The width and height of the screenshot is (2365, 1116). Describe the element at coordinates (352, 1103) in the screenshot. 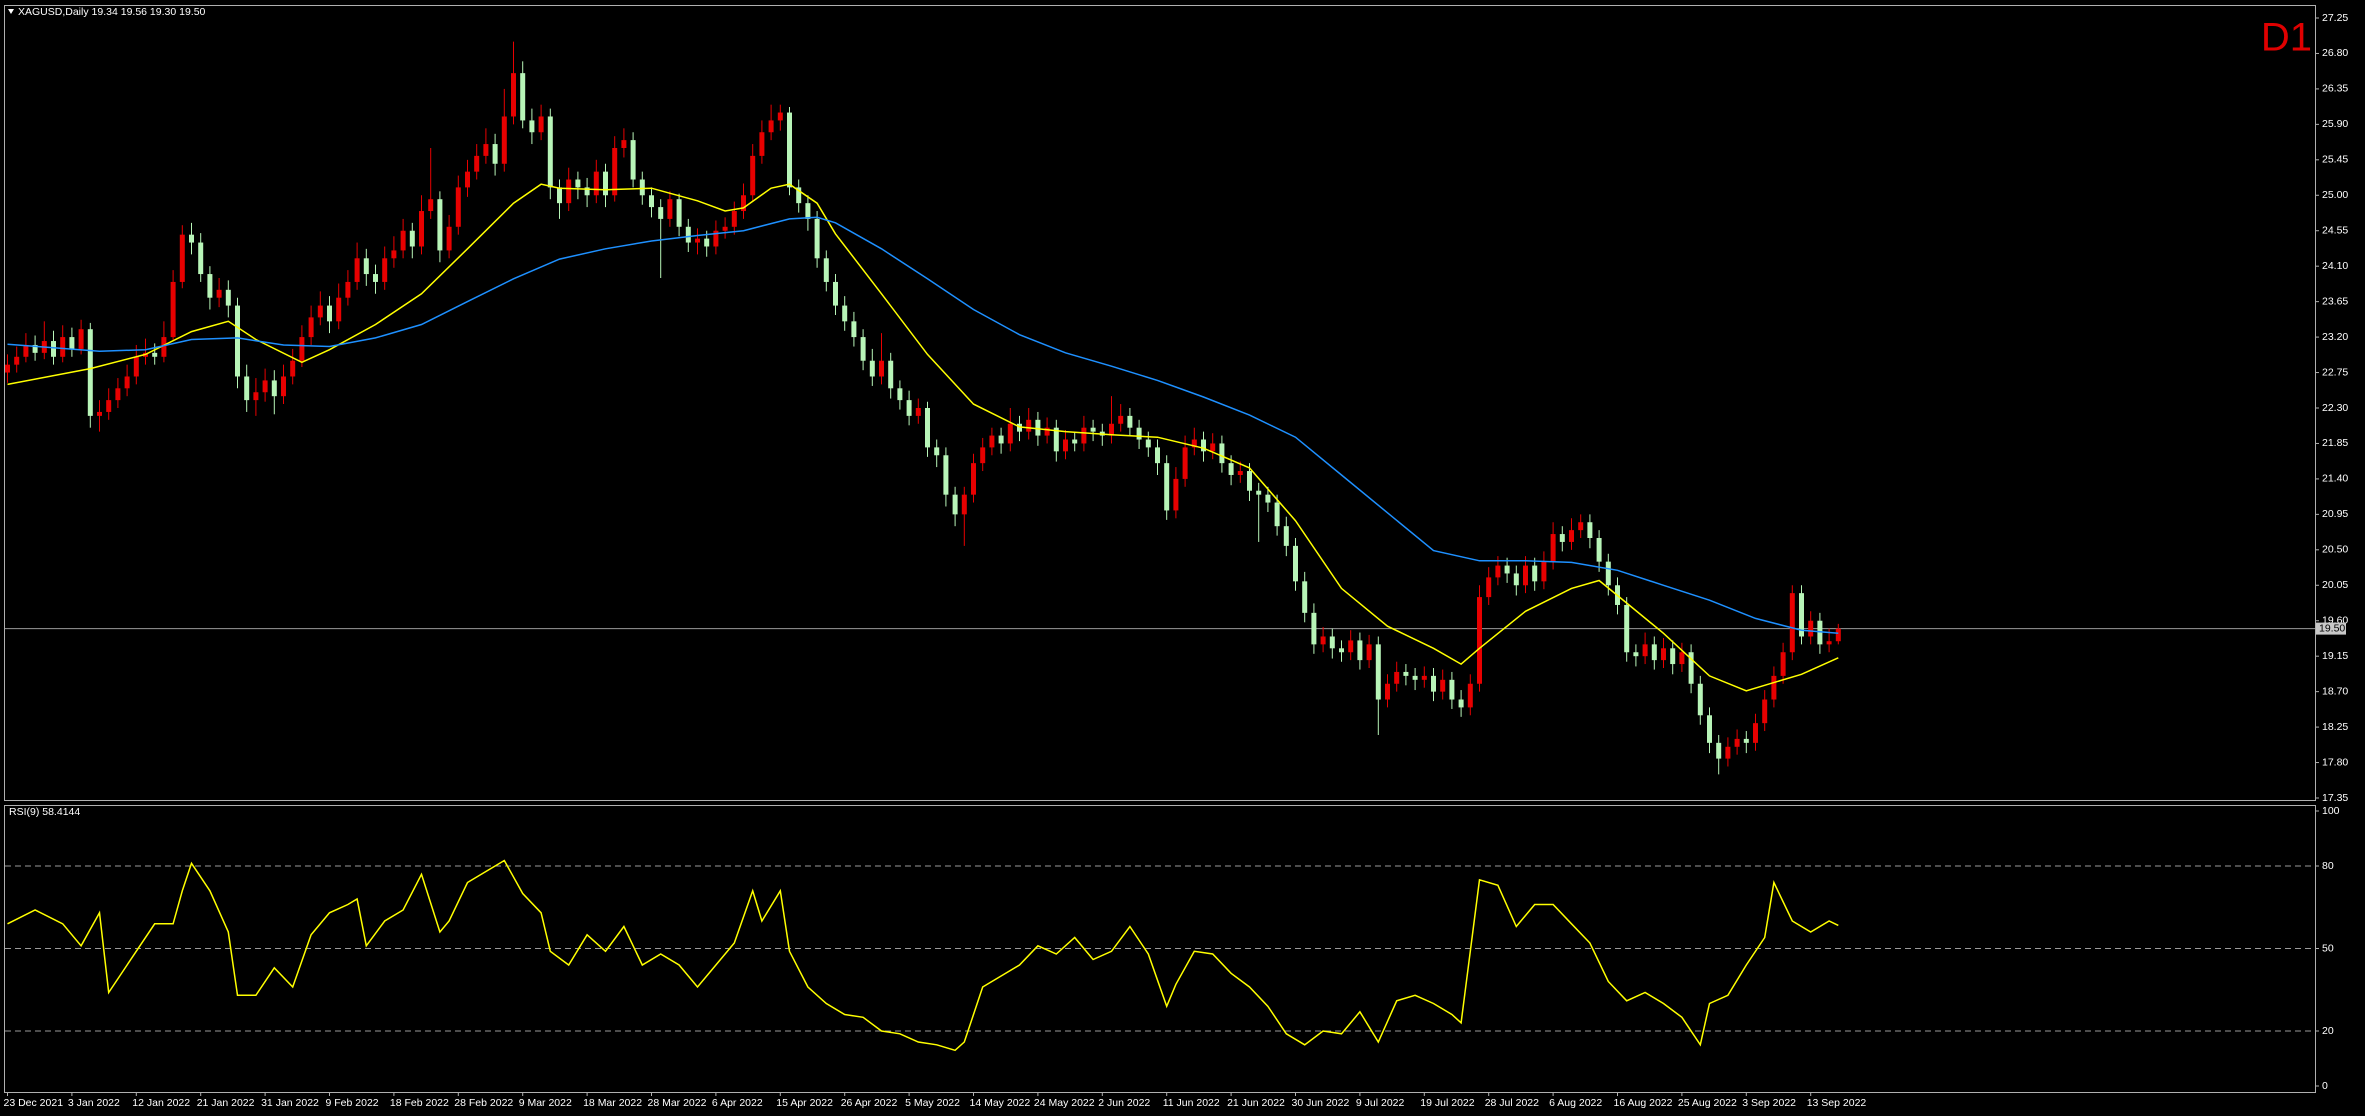

I see `x-tick-label: 9 Feb 2022` at that location.